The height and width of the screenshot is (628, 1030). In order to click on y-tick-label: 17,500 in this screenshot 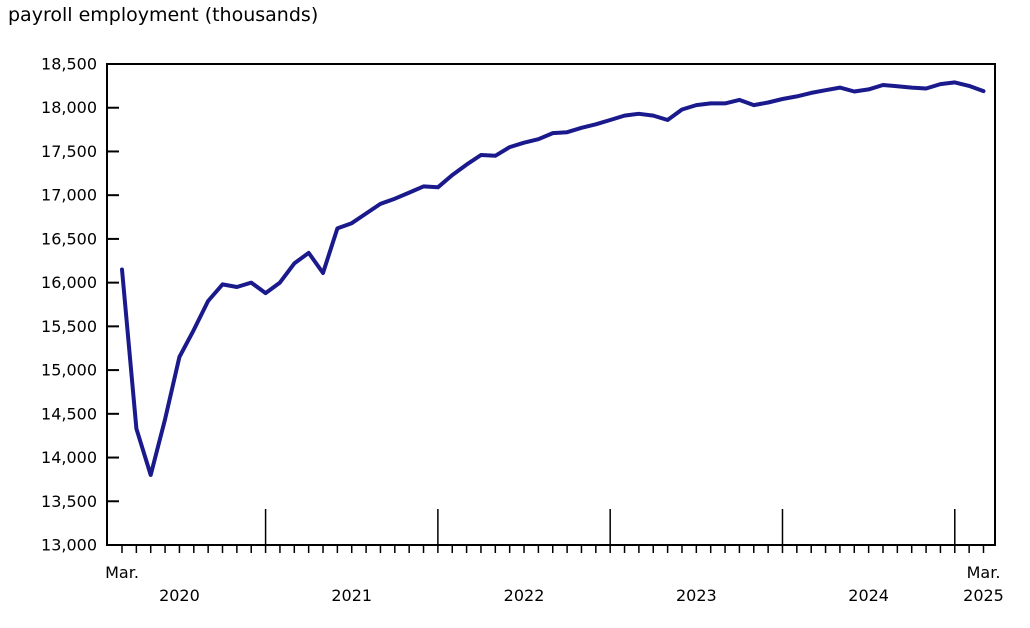, I will do `click(69, 151)`.